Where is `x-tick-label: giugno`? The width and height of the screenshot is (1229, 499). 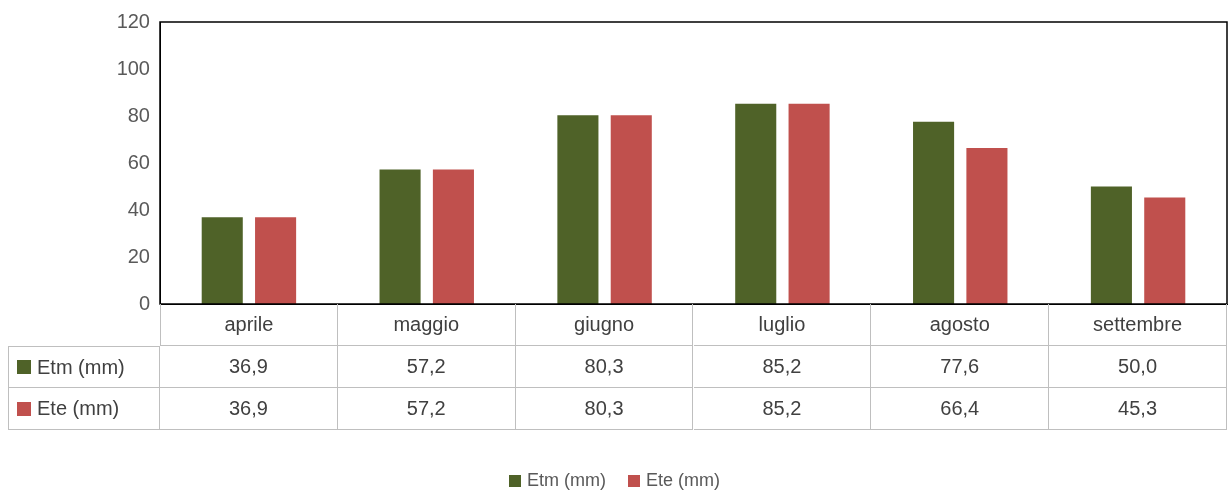 x-tick-label: giugno is located at coordinates (604, 325).